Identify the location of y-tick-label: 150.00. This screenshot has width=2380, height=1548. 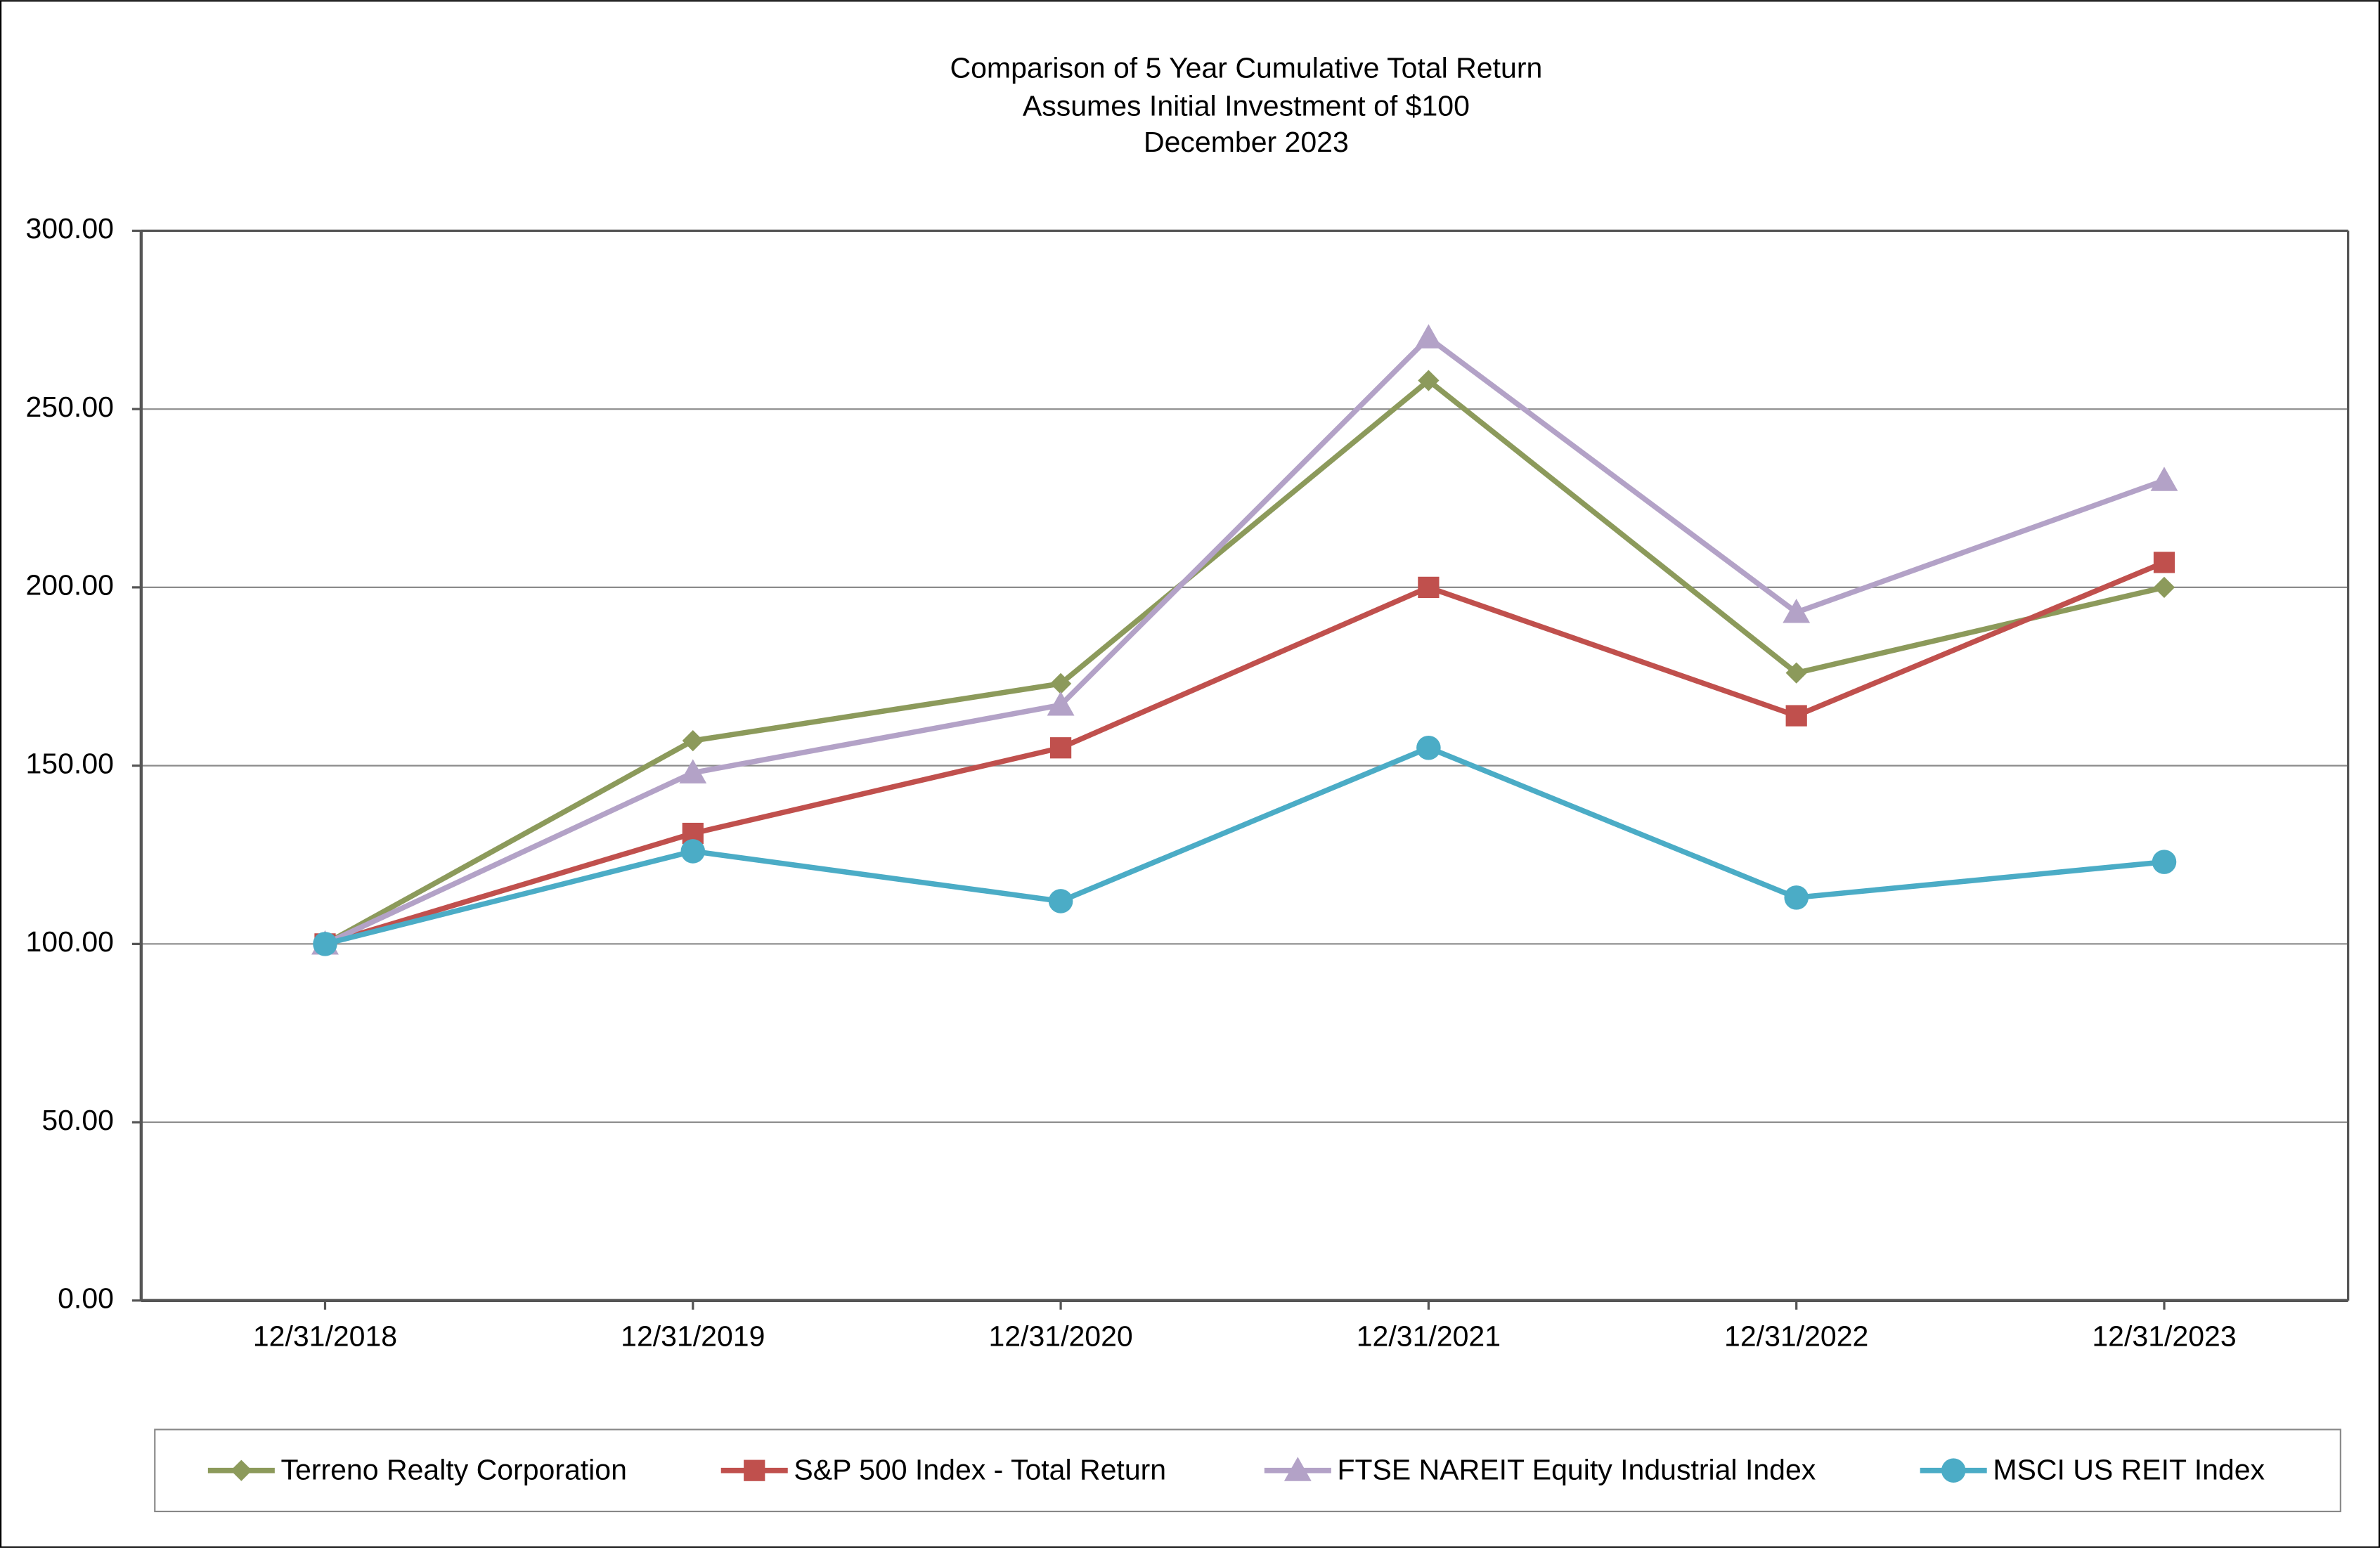
(70, 763).